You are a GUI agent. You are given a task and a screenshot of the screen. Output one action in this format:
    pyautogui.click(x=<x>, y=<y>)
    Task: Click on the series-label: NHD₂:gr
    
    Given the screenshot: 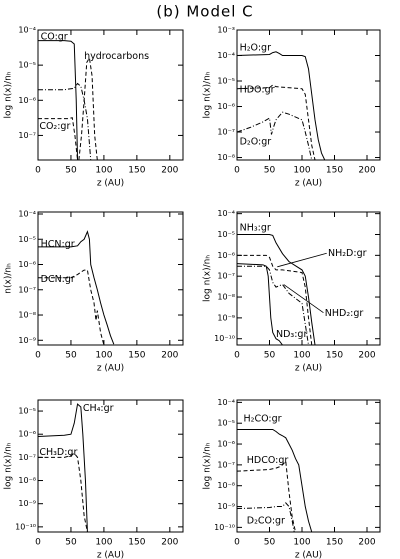 What is the action you would take?
    pyautogui.click(x=344, y=313)
    